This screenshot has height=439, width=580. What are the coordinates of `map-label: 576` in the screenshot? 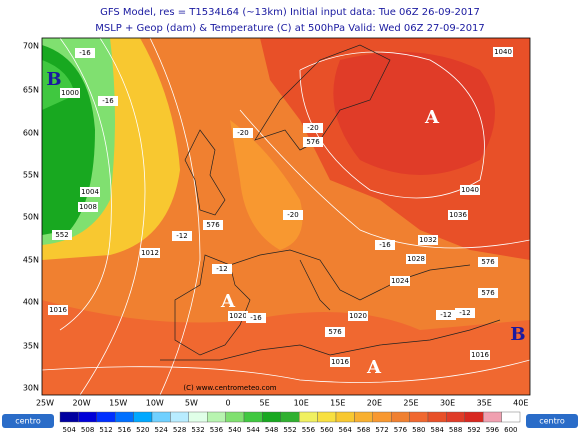 It's located at (488, 293).